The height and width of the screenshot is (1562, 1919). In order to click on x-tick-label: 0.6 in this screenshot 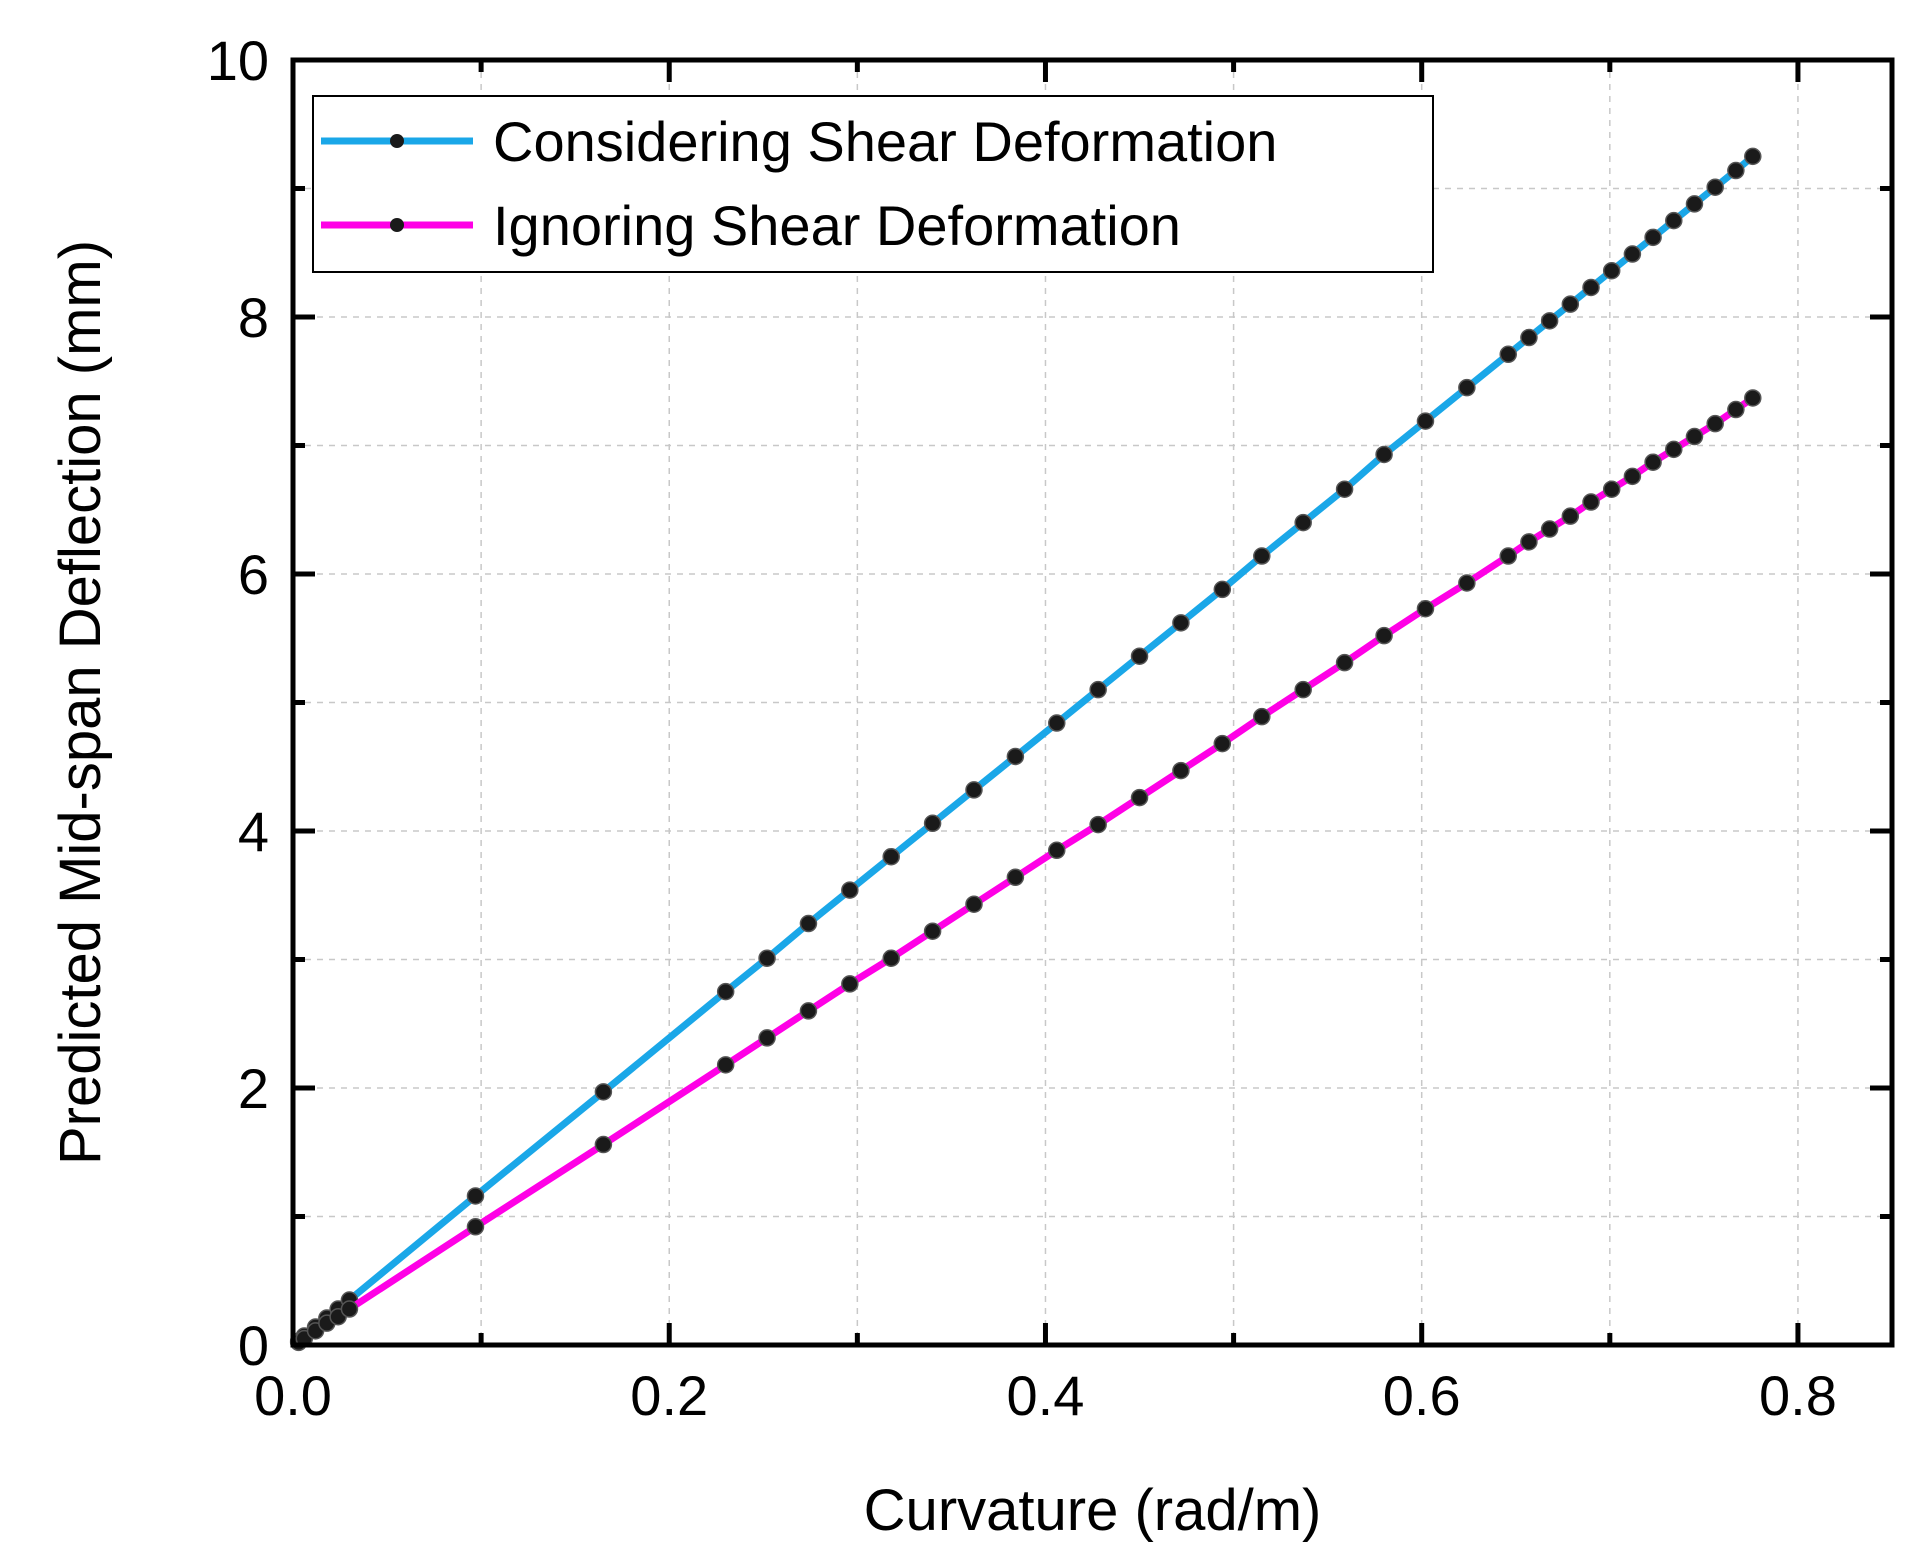, I will do `click(1422, 1395)`.